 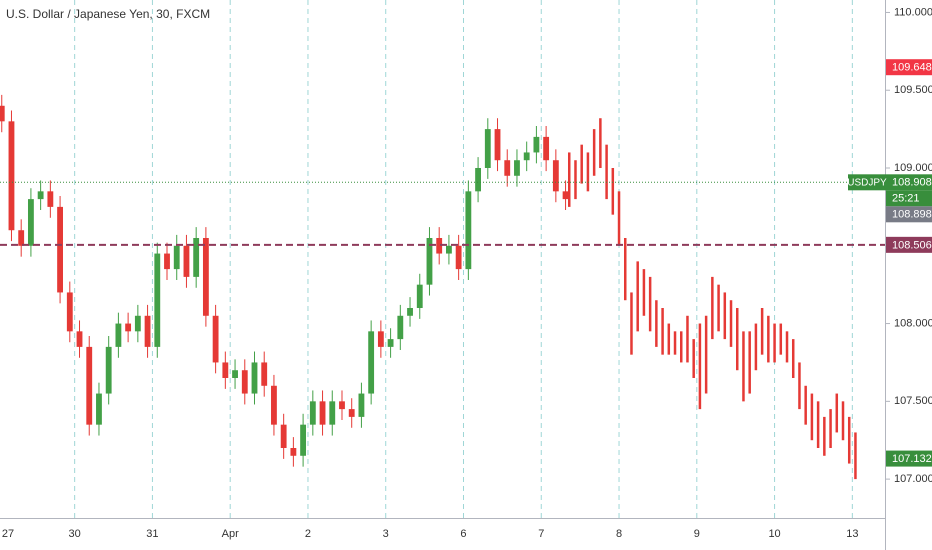 I want to click on symbol-label: USDJPY, so click(x=867, y=182).